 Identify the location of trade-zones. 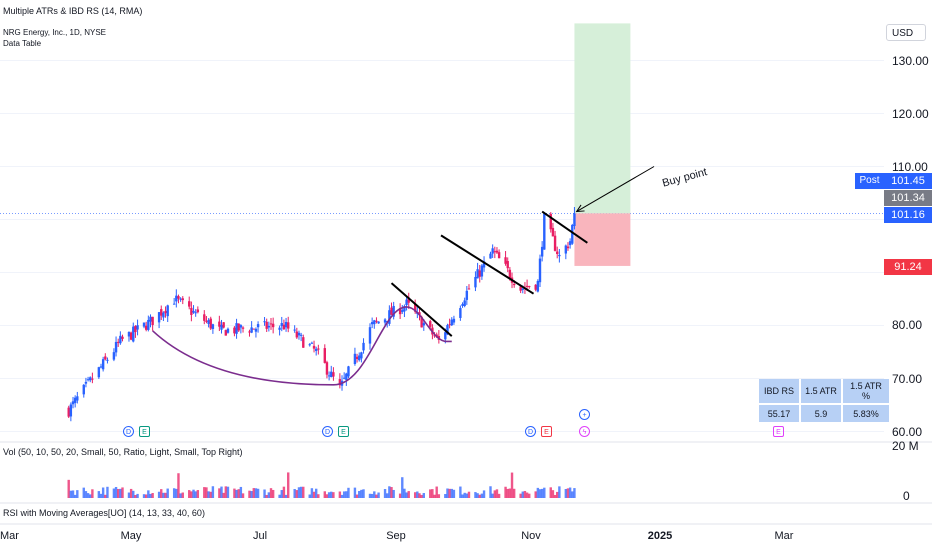
(602, 144).